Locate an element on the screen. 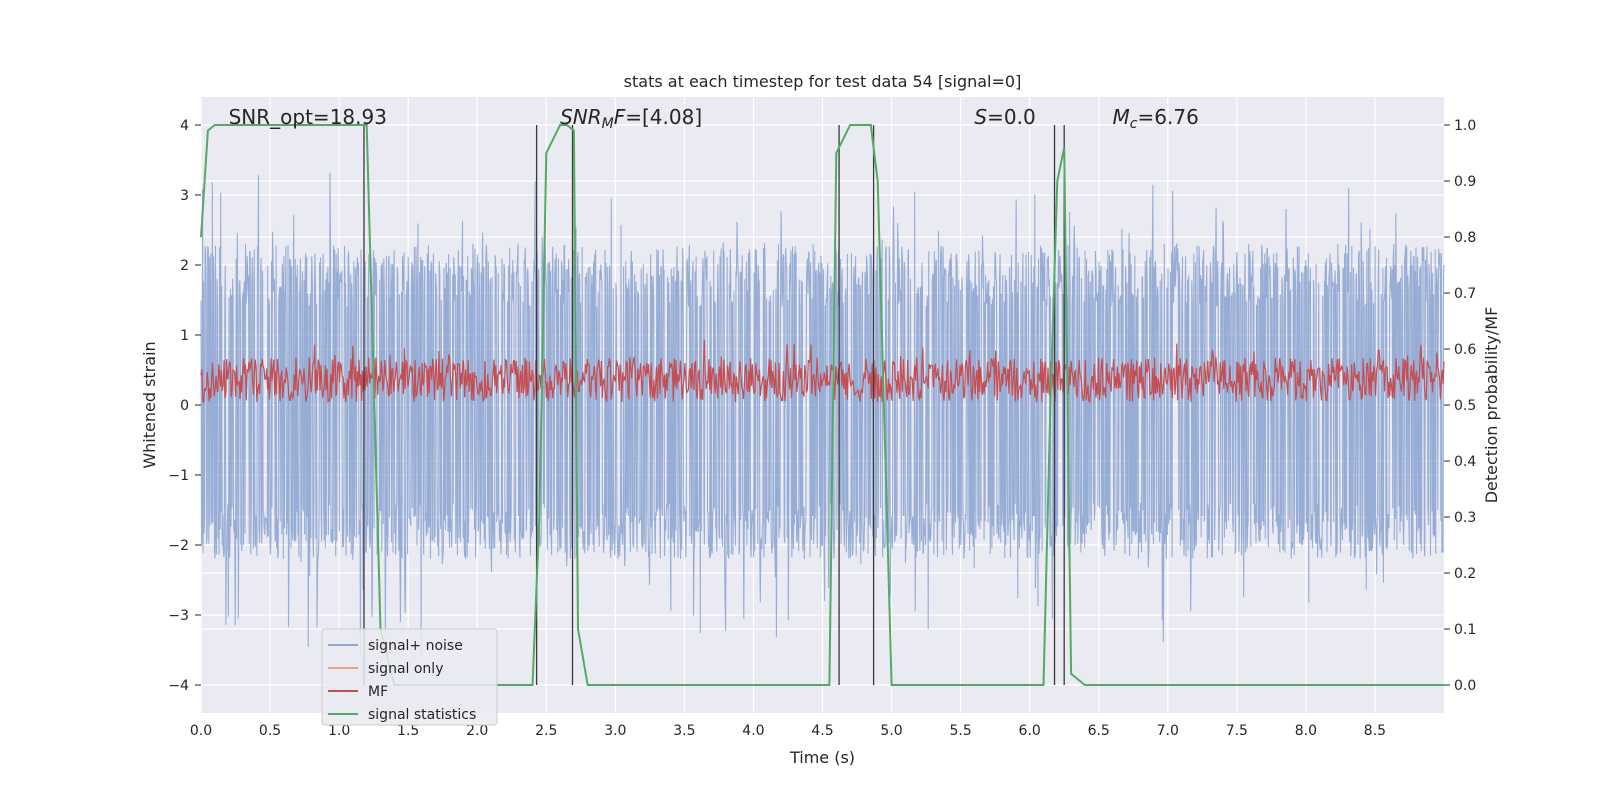 The height and width of the screenshot is (800, 1600). x-tick-label: 7.0 is located at coordinates (1168, 731).